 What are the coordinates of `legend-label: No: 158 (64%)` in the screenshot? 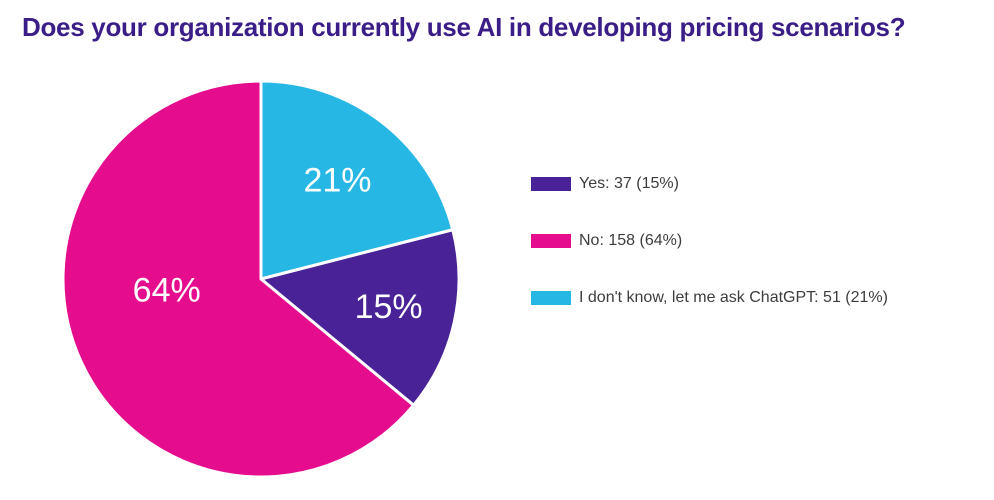 It's located at (631, 240).